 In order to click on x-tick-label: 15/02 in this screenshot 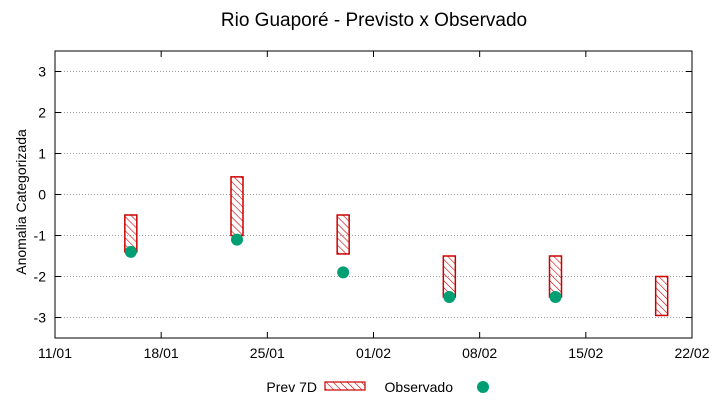, I will do `click(585, 353)`.